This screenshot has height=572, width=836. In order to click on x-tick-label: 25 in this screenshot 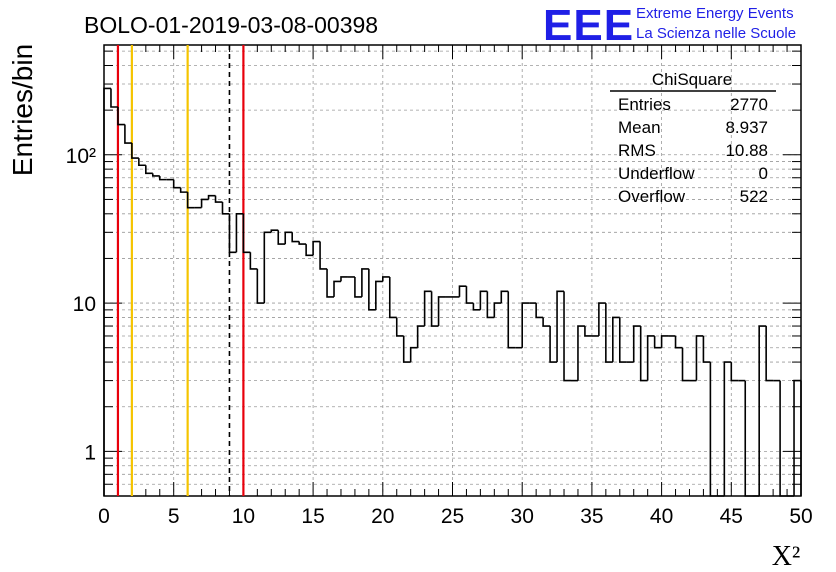, I will do `click(452, 516)`.